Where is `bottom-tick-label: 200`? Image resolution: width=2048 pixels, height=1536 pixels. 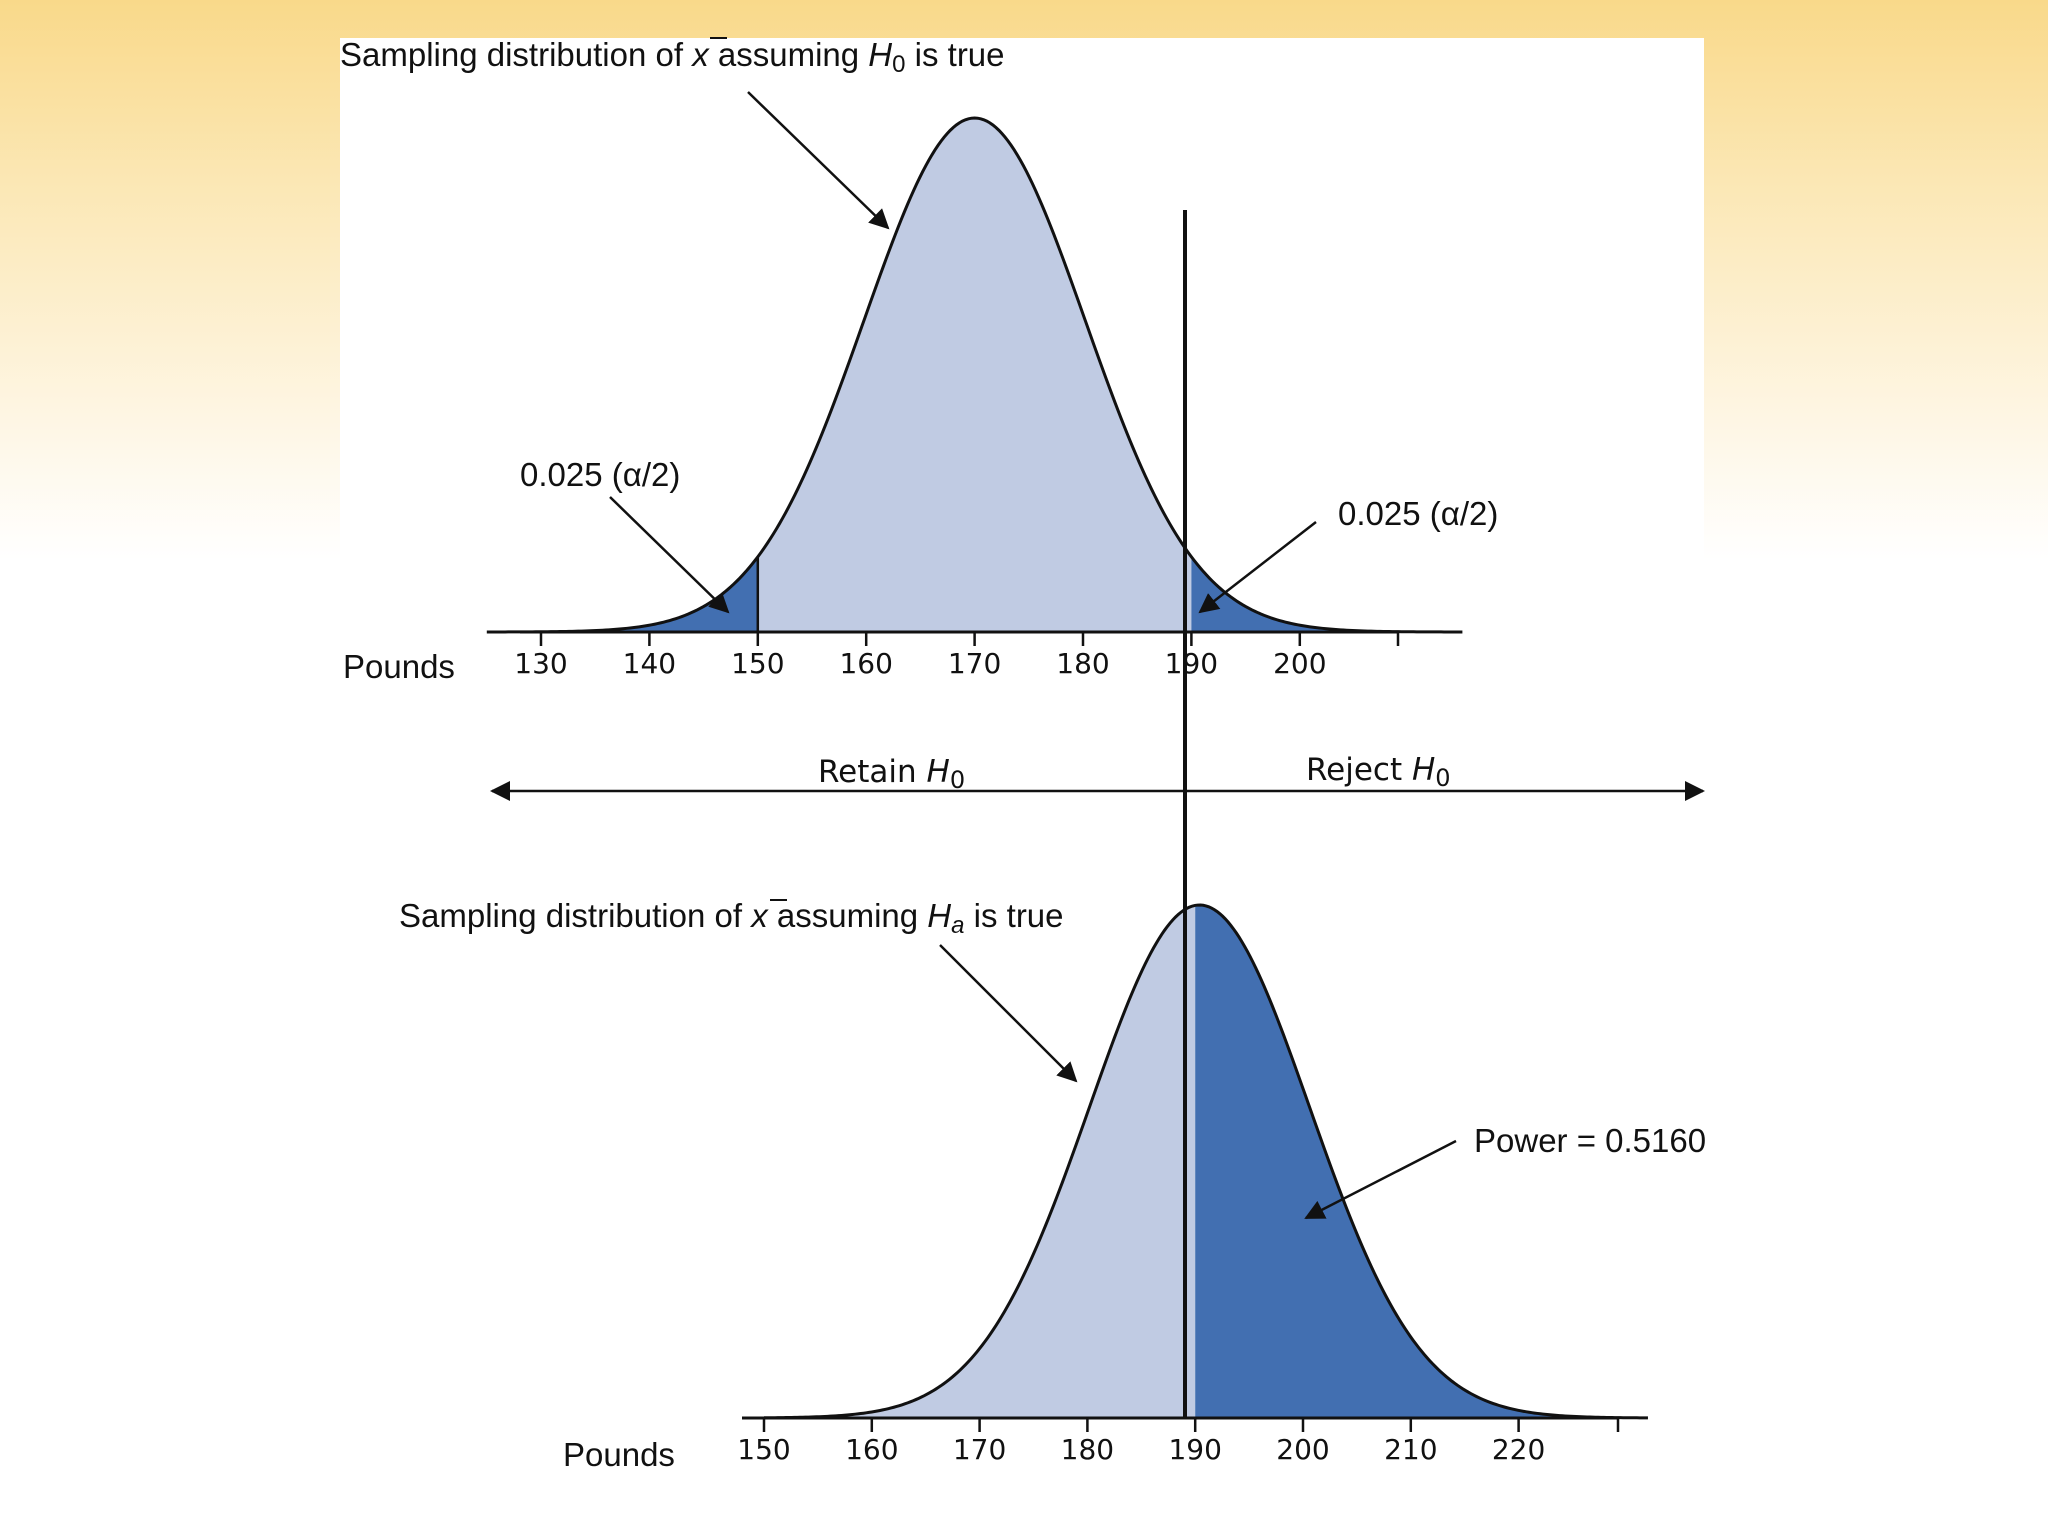 bottom-tick-label: 200 is located at coordinates (1302, 1449).